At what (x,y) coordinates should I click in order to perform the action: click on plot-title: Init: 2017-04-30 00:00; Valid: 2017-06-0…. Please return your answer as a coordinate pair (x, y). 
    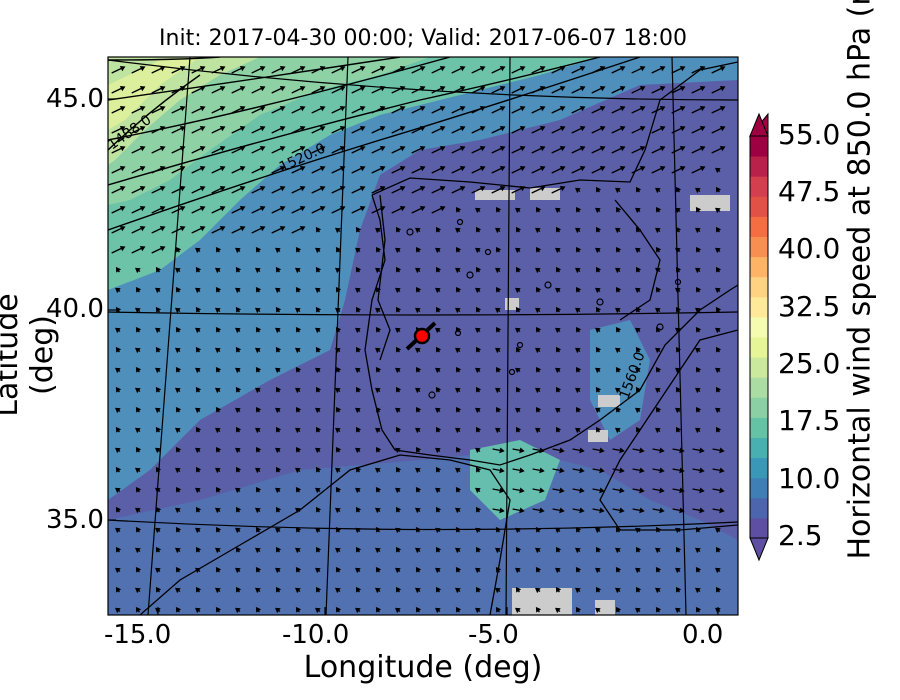
    Looking at the image, I should click on (423, 38).